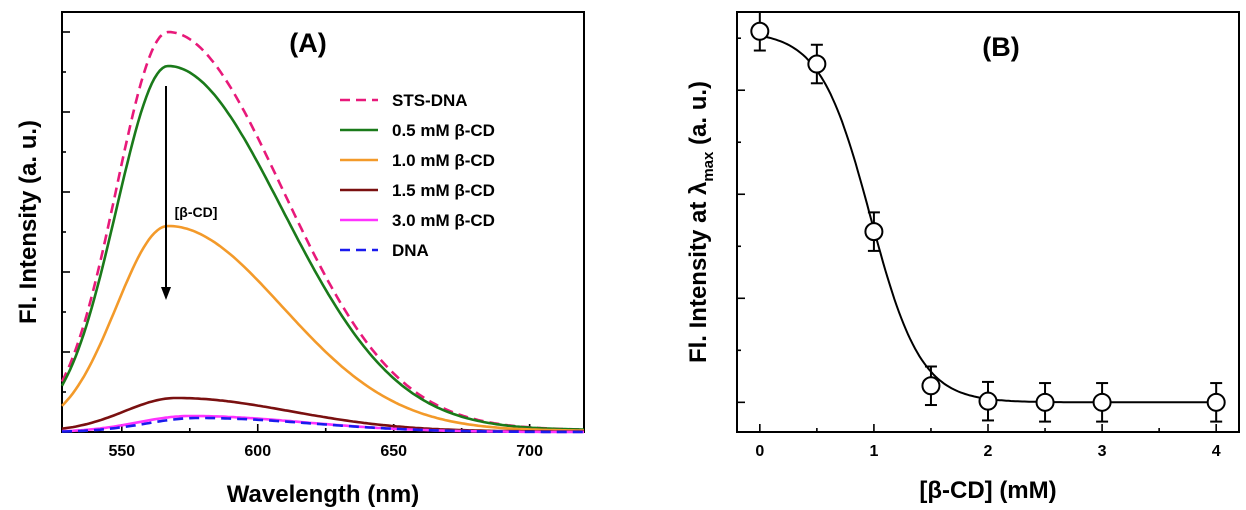 Image resolution: width=1246 pixels, height=510 pixels. Describe the element at coordinates (873, 451) in the screenshot. I see `panel-b-x-tick-label: 1` at that location.